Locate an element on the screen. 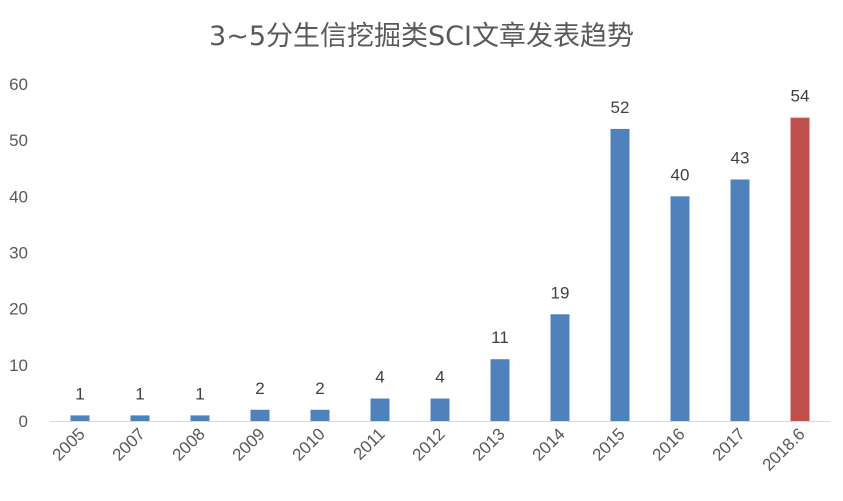 The width and height of the screenshot is (843, 501). y-tick-label: 20 is located at coordinates (18, 309).